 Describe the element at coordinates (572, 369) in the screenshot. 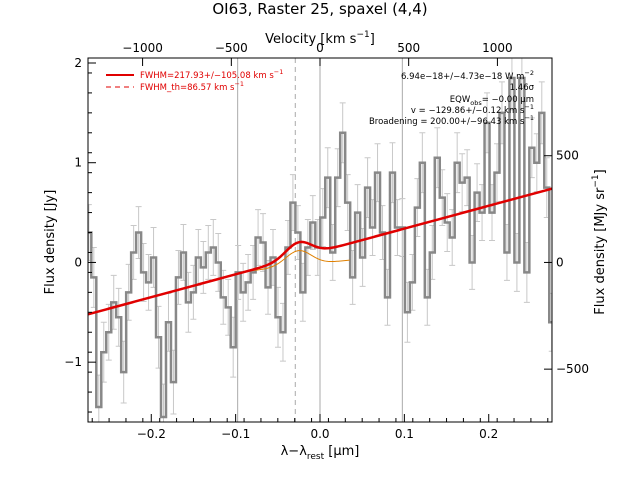

I see `right-tick-label: −500` at that location.